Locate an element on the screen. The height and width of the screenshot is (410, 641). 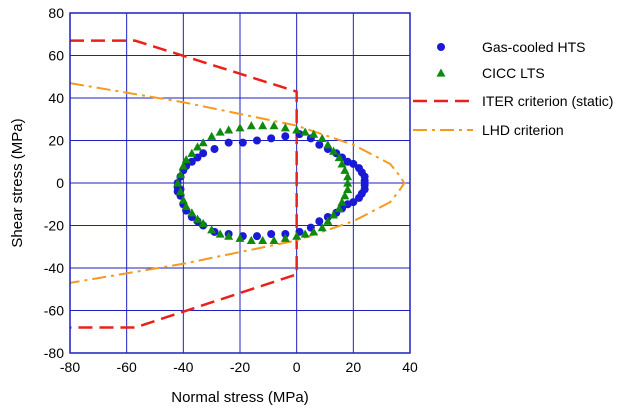
x-tick-label: 20 is located at coordinates (354, 367).